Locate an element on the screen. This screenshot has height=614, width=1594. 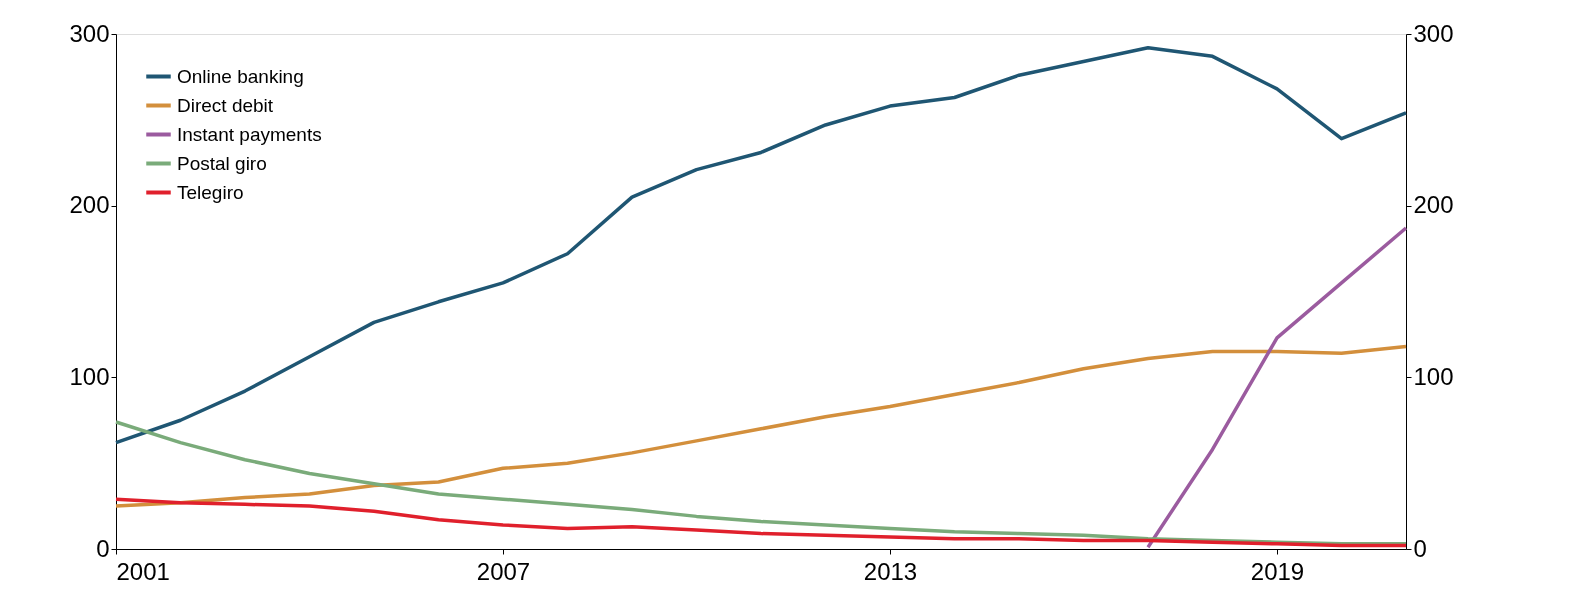
y-tick-label: 200 is located at coordinates (89, 205).